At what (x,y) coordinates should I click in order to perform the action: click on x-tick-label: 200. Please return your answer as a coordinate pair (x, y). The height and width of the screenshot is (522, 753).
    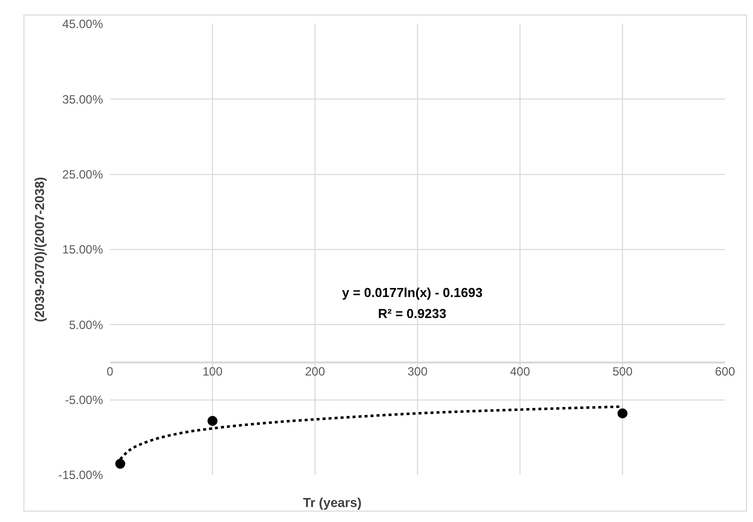
    Looking at the image, I should click on (315, 371).